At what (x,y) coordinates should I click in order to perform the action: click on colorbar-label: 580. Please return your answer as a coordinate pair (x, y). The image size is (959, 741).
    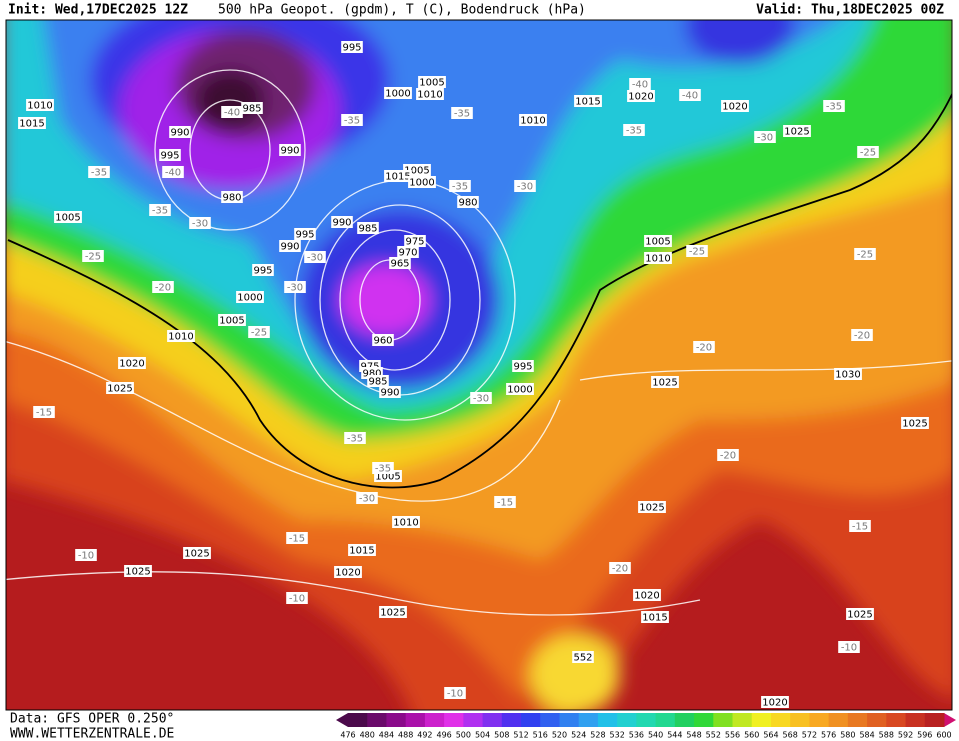
    Looking at the image, I should click on (847, 735).